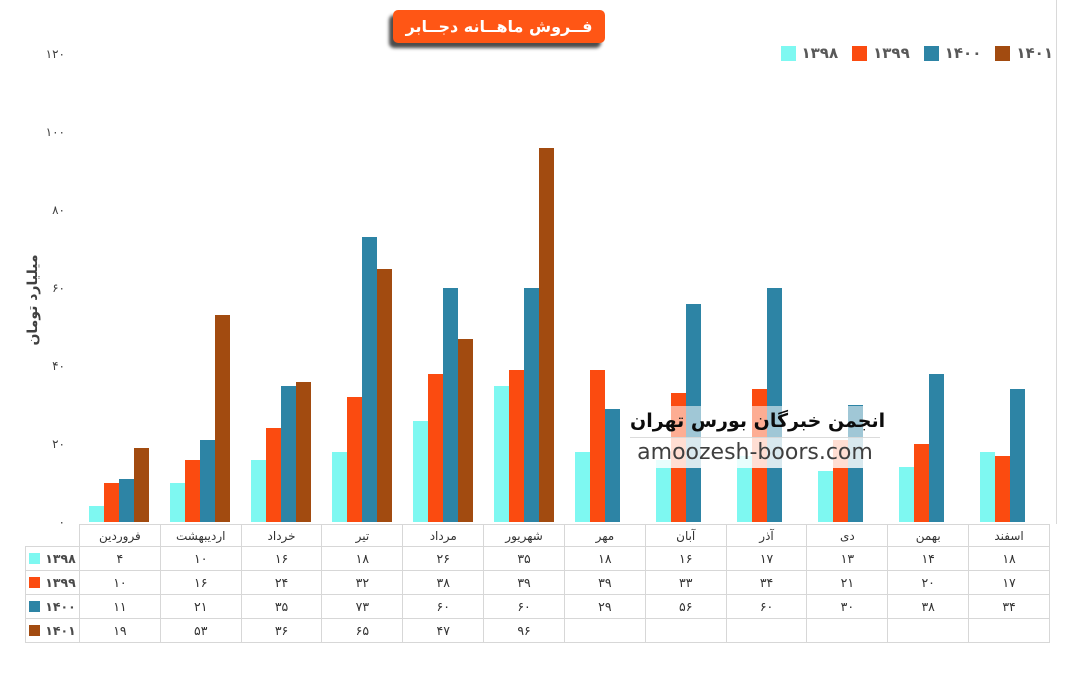 Image resolution: width=1065 pixels, height=678 pixels. Describe the element at coordinates (208, 481) in the screenshot. I see `bar-۱۴۰۰-اردیبهشت` at that location.